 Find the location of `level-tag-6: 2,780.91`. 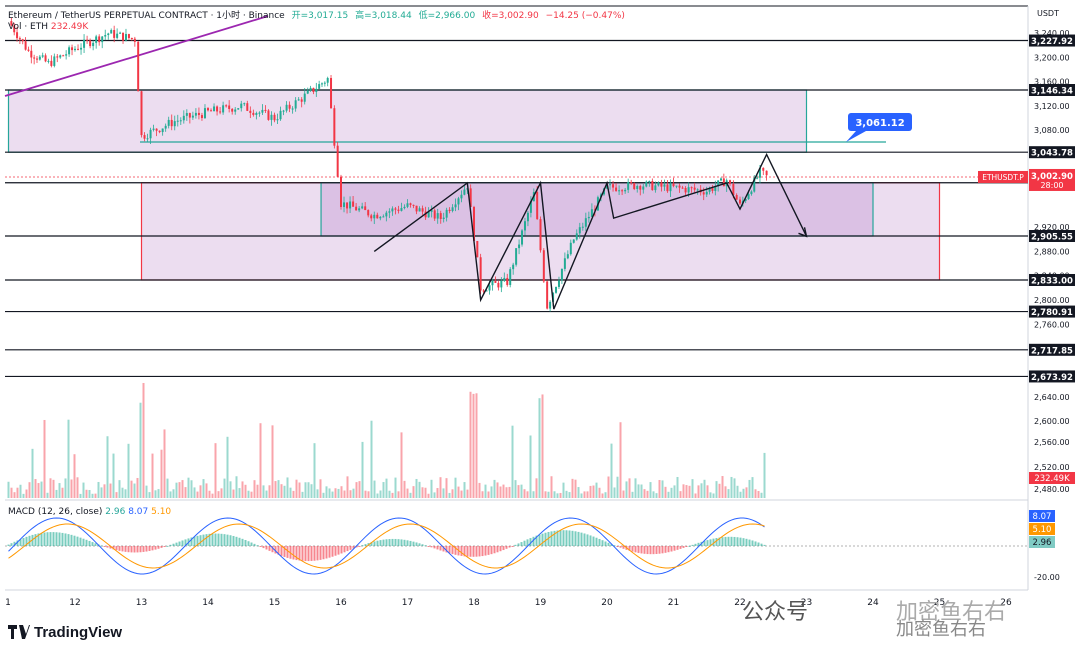

level-tag-6: 2,780.91 is located at coordinates (1052, 313).